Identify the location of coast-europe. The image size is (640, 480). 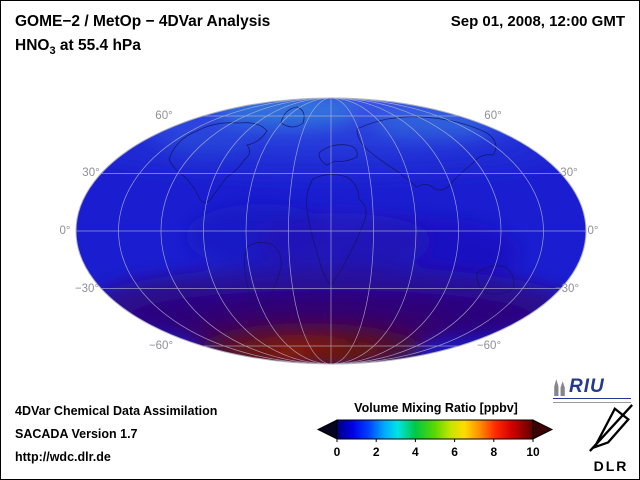
(338, 155).